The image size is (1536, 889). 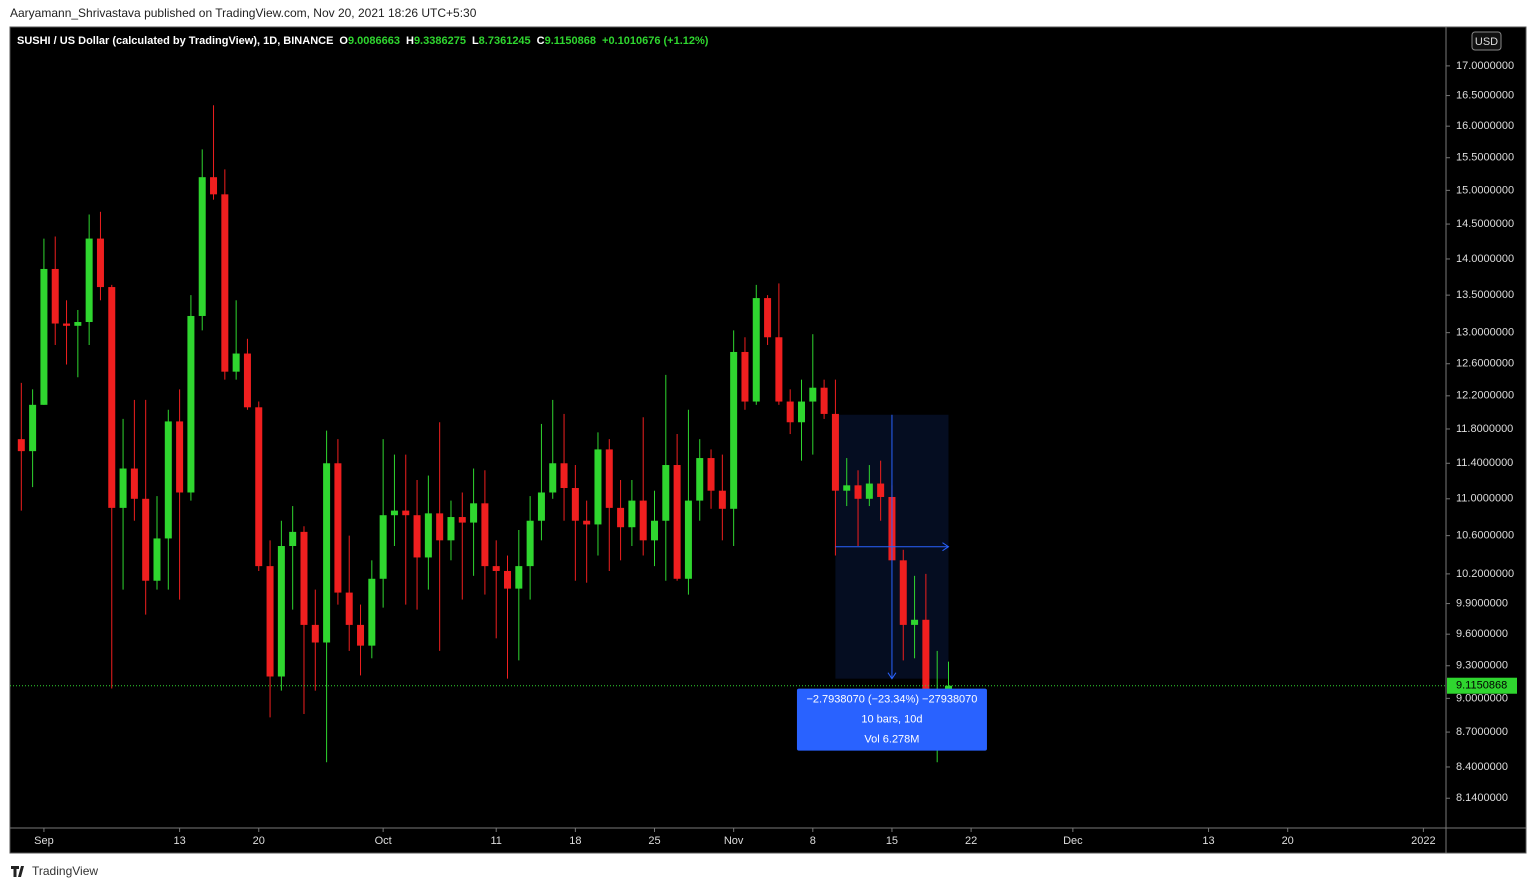 I want to click on x-tick-label: Dec, so click(x=1073, y=841).